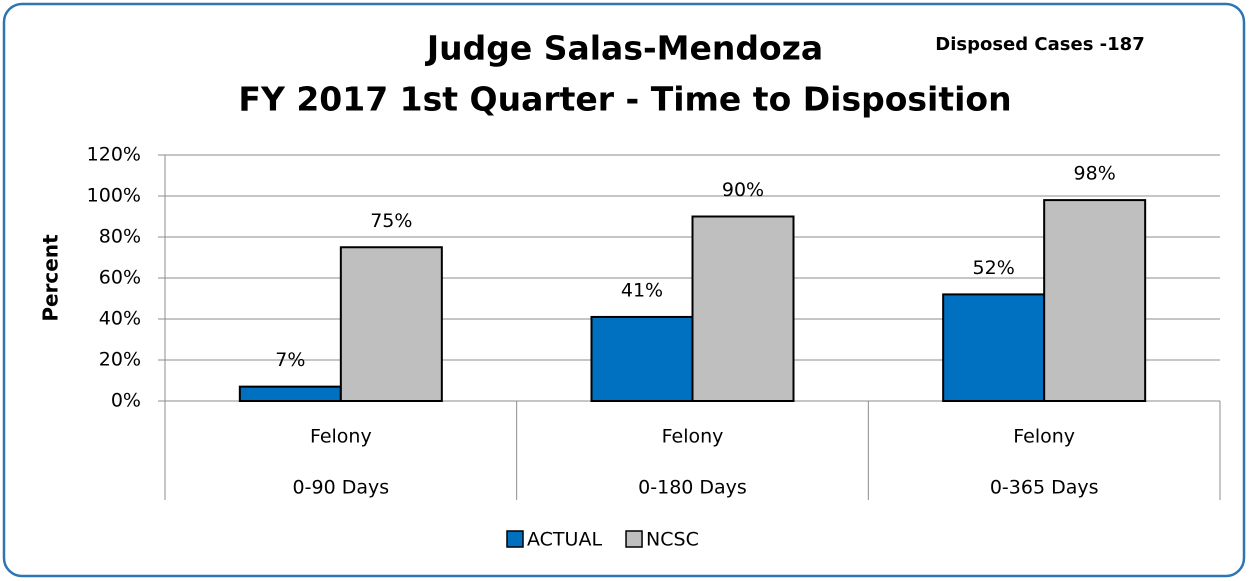 The height and width of the screenshot is (581, 1249). Describe the element at coordinates (564, 540) in the screenshot. I see `legend-label: ACTUAL` at that location.